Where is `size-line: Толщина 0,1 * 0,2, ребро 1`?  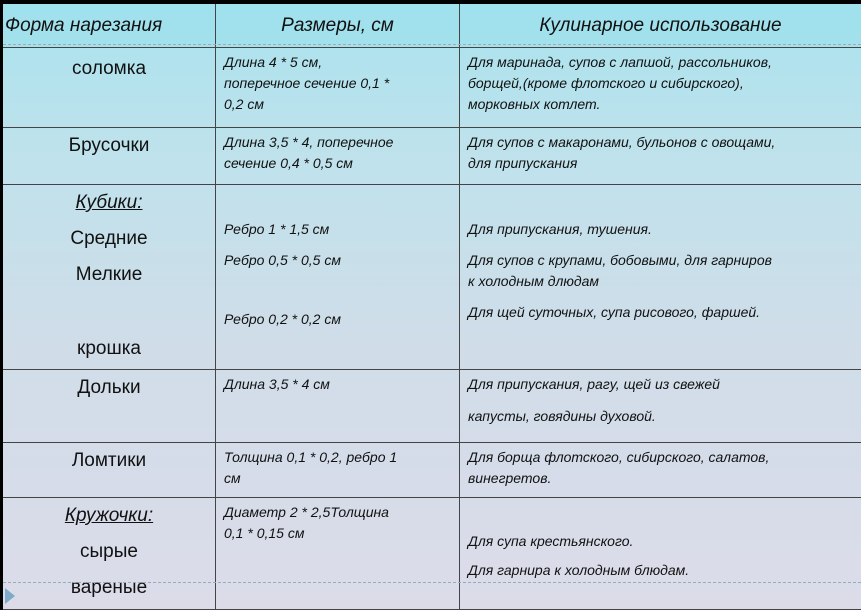 size-line: Толщина 0,1 * 0,2, ребро 1 is located at coordinates (337, 457).